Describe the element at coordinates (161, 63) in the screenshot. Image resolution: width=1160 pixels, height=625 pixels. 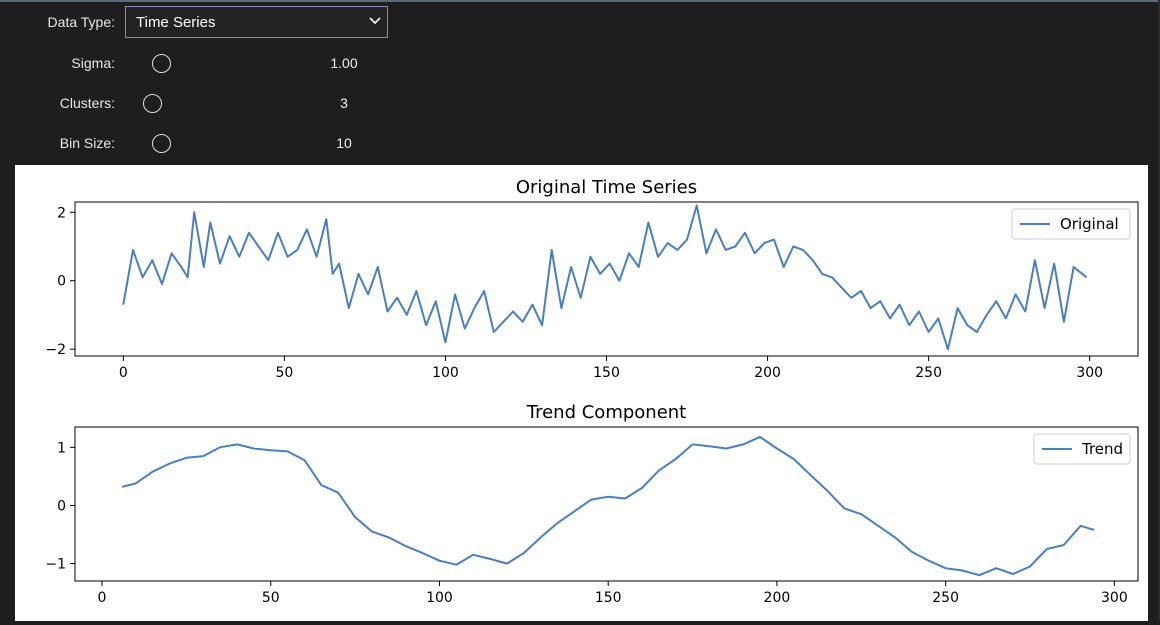
I see `sigma-slider-handle` at that location.